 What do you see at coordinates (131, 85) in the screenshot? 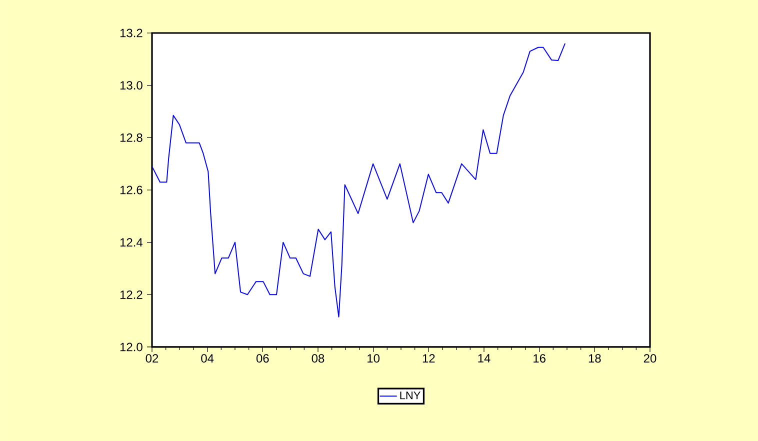
I see `y-tick-label: 13.0` at bounding box center [131, 85].